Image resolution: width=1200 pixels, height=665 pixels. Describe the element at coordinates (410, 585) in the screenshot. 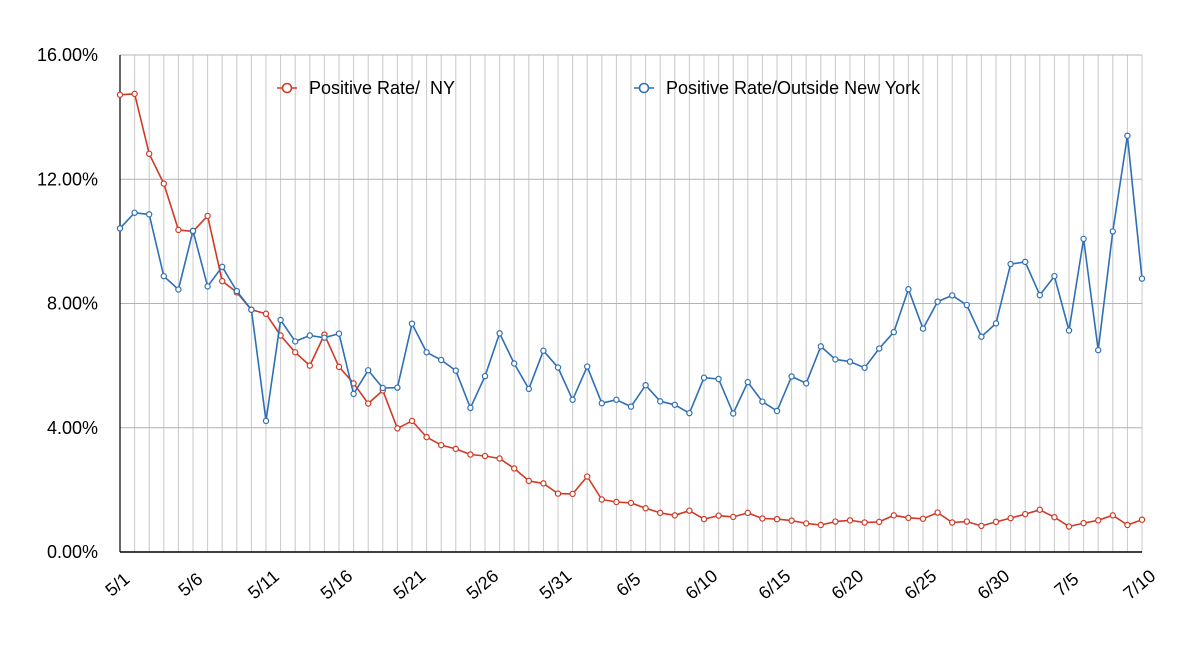

I see `x-tick-label: 5/21` at that location.